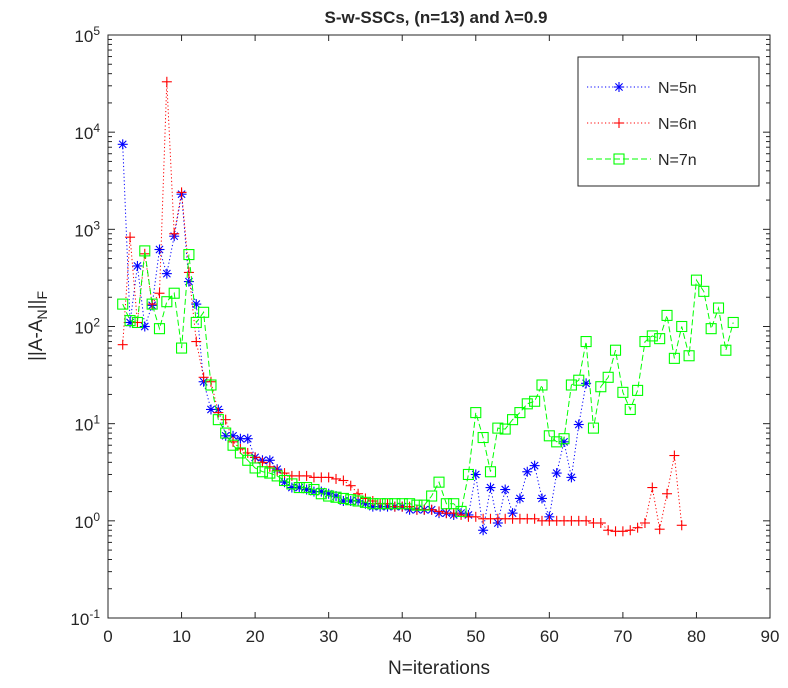 The height and width of the screenshot is (688, 788). Describe the element at coordinates (642, 124) in the screenshot. I see `legend-entry: N=6n` at that location.